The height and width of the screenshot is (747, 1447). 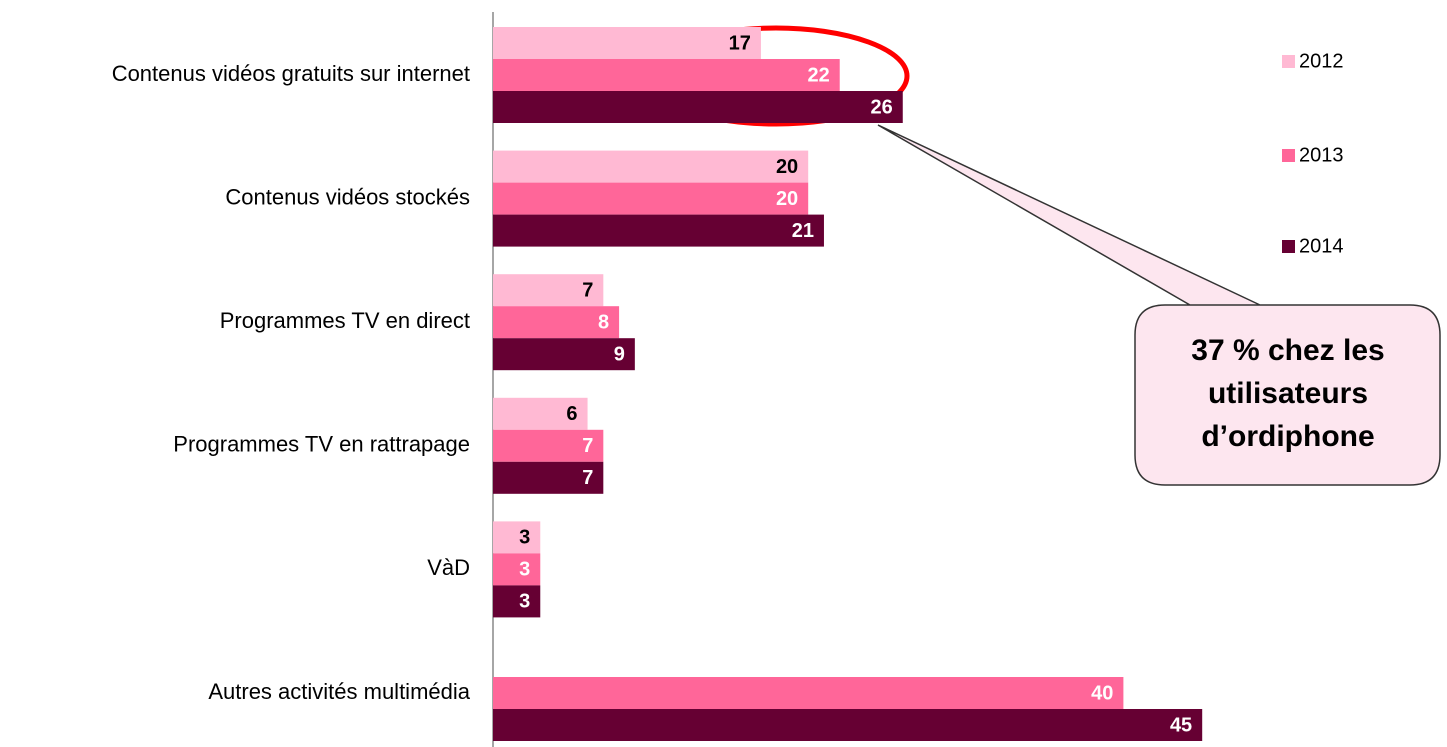 I want to click on value-label: 9, so click(x=619, y=354).